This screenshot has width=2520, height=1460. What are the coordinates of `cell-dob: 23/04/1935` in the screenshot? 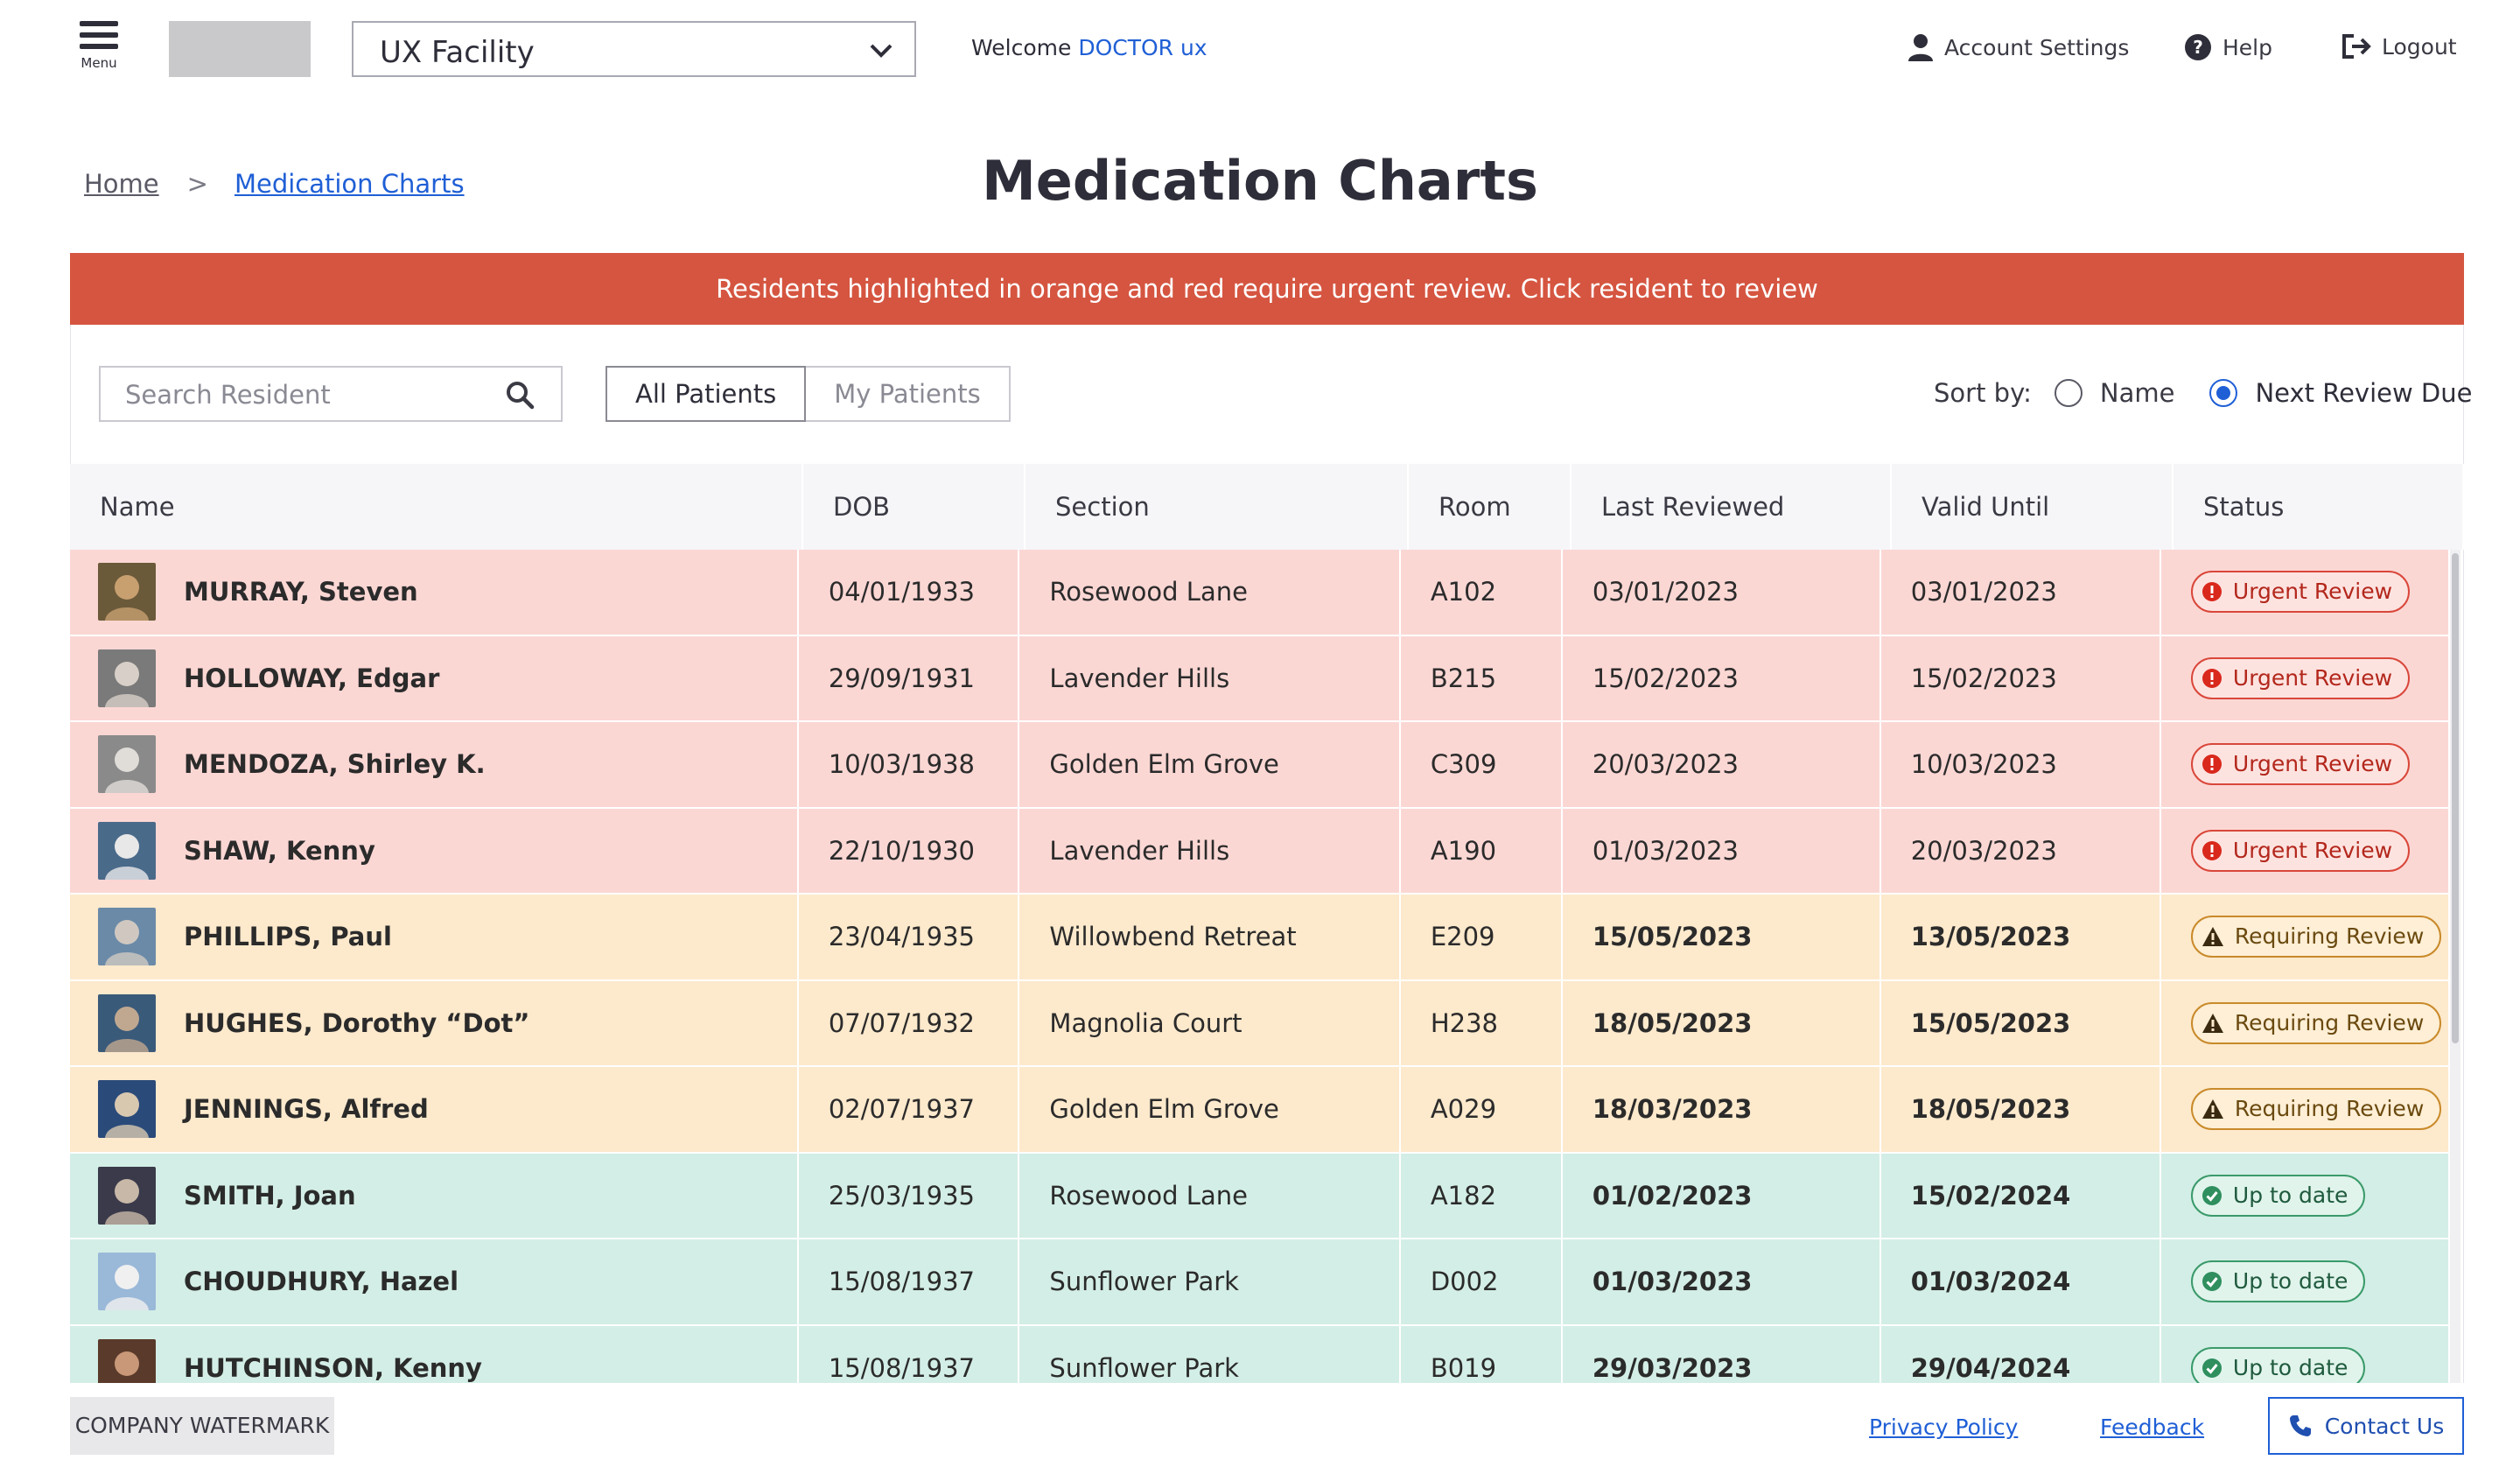 It's located at (909, 937).